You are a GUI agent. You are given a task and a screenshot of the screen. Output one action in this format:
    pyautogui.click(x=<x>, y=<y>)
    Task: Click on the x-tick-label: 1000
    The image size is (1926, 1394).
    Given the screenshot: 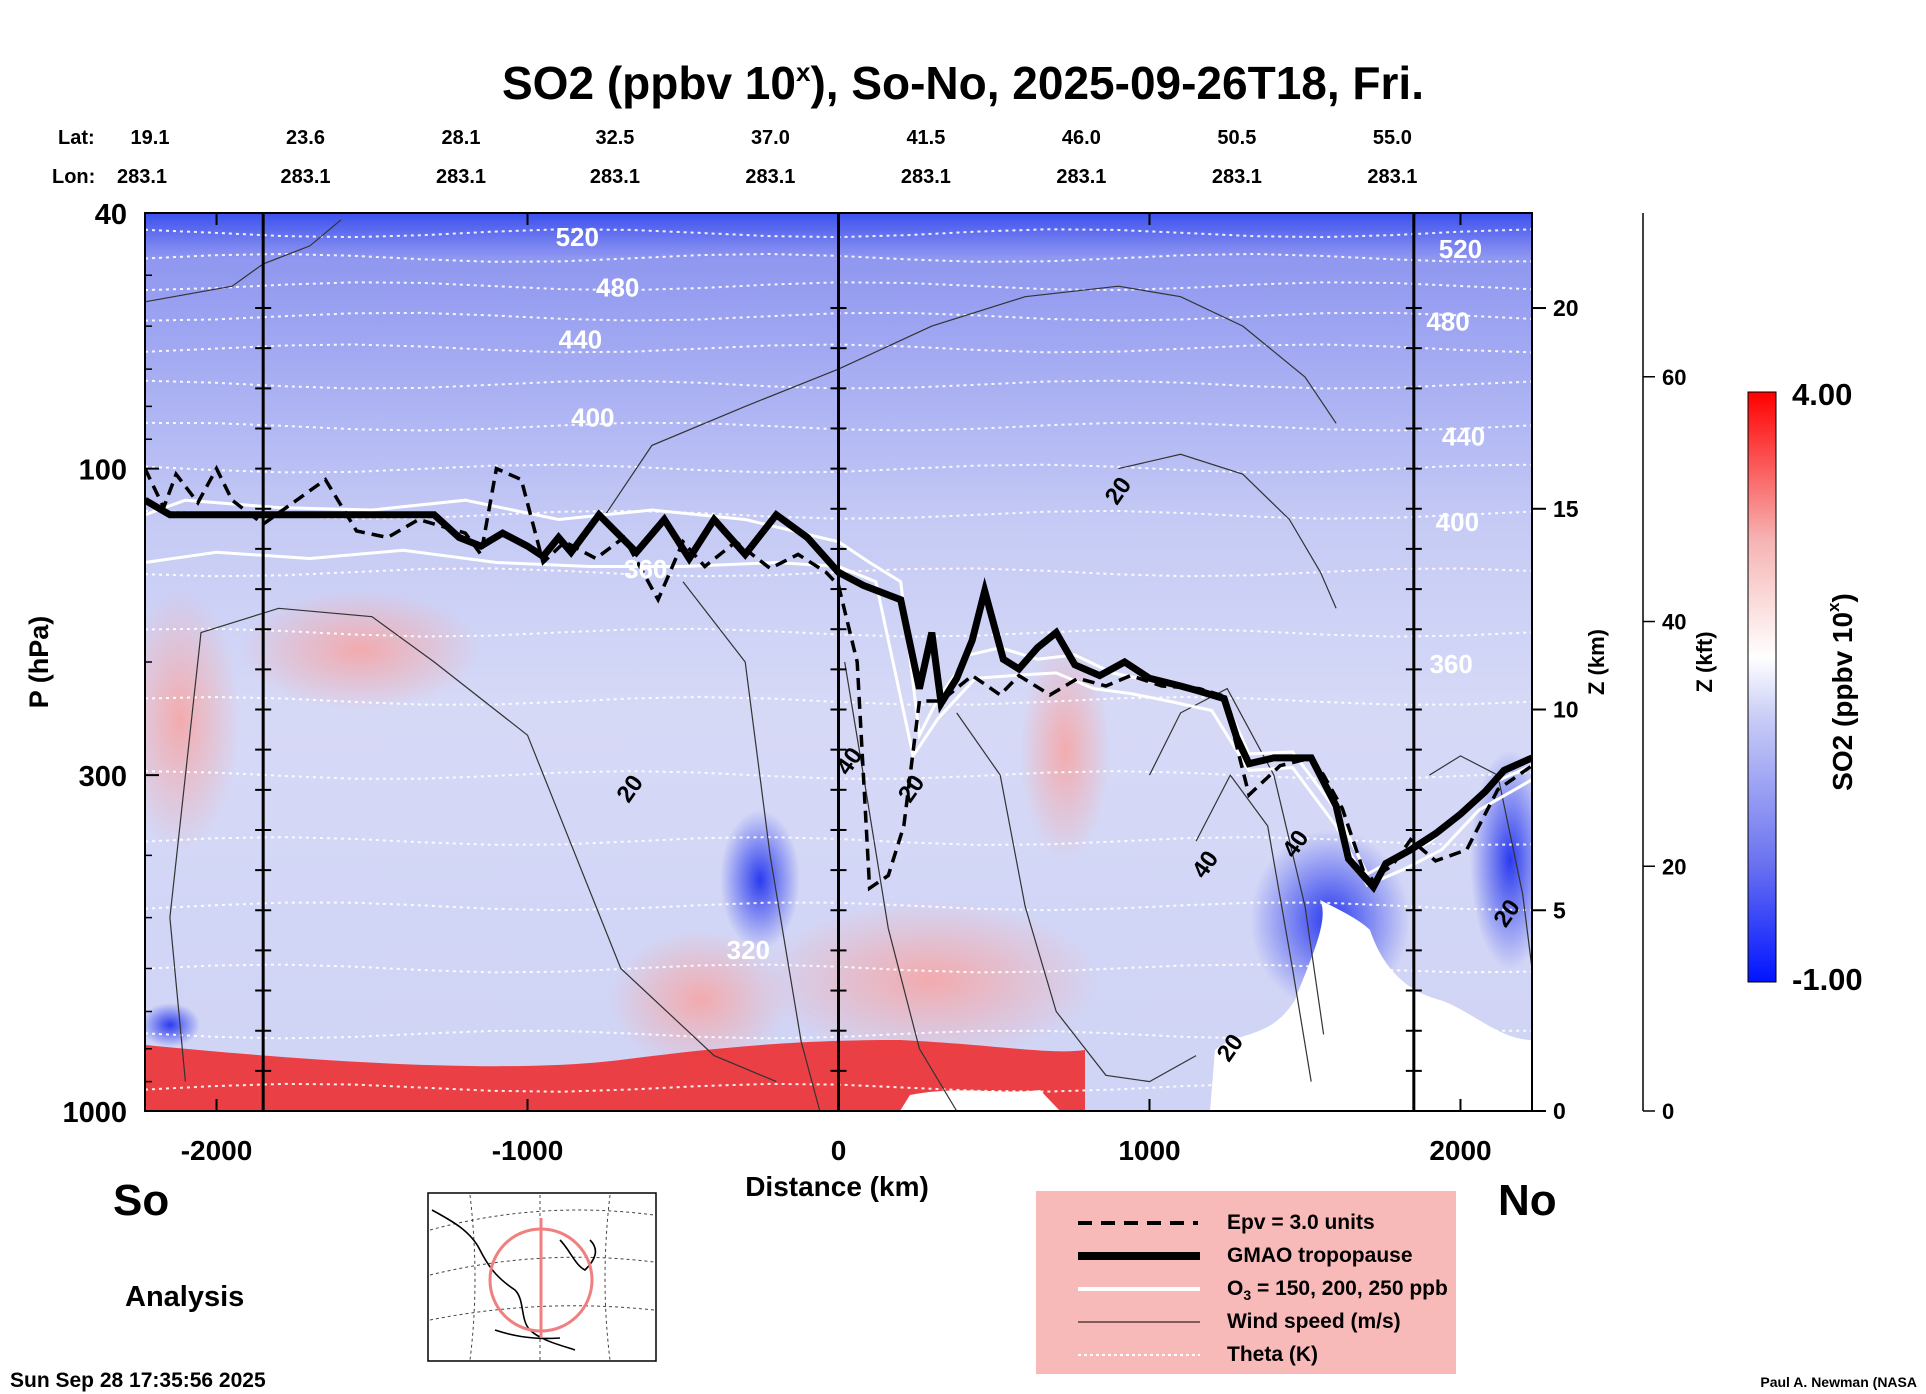 What is the action you would take?
    pyautogui.click(x=1149, y=1150)
    